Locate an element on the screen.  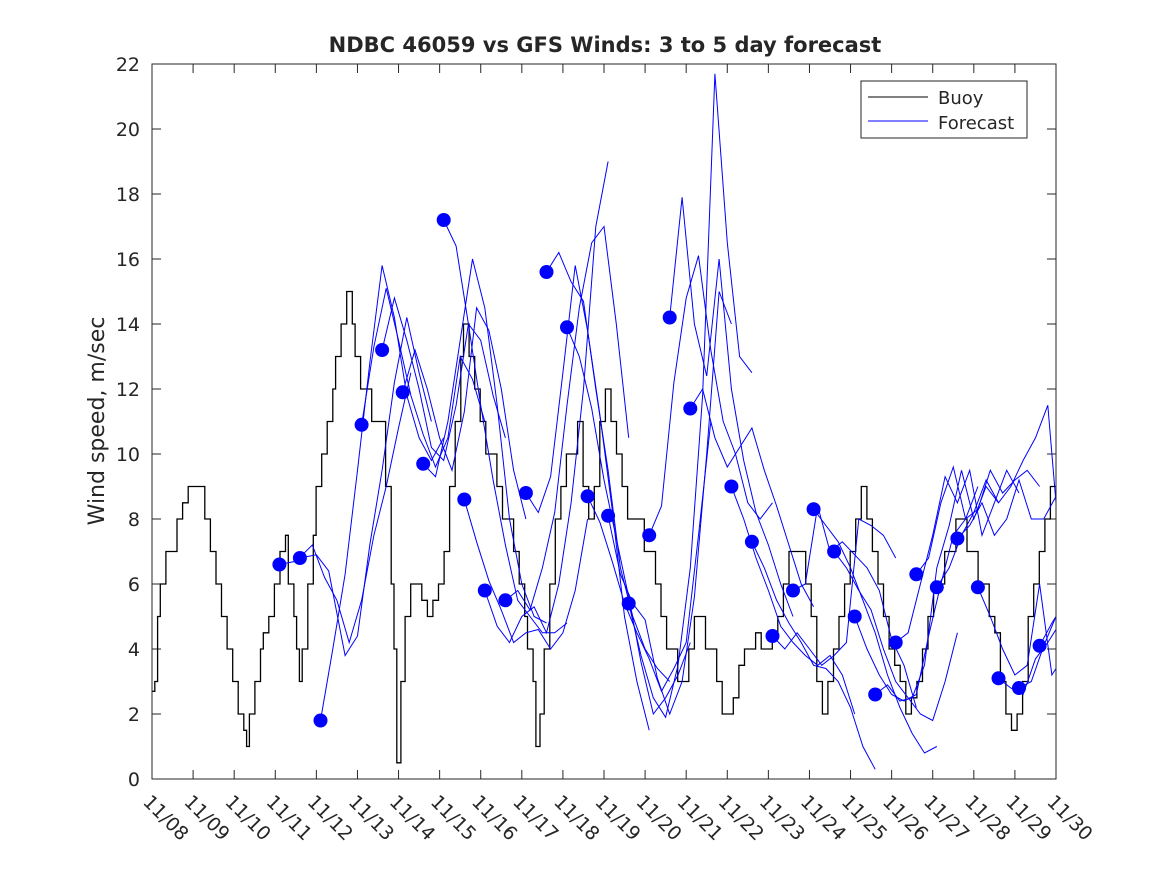
legend: Buoy Forecast is located at coordinates (944, 109).